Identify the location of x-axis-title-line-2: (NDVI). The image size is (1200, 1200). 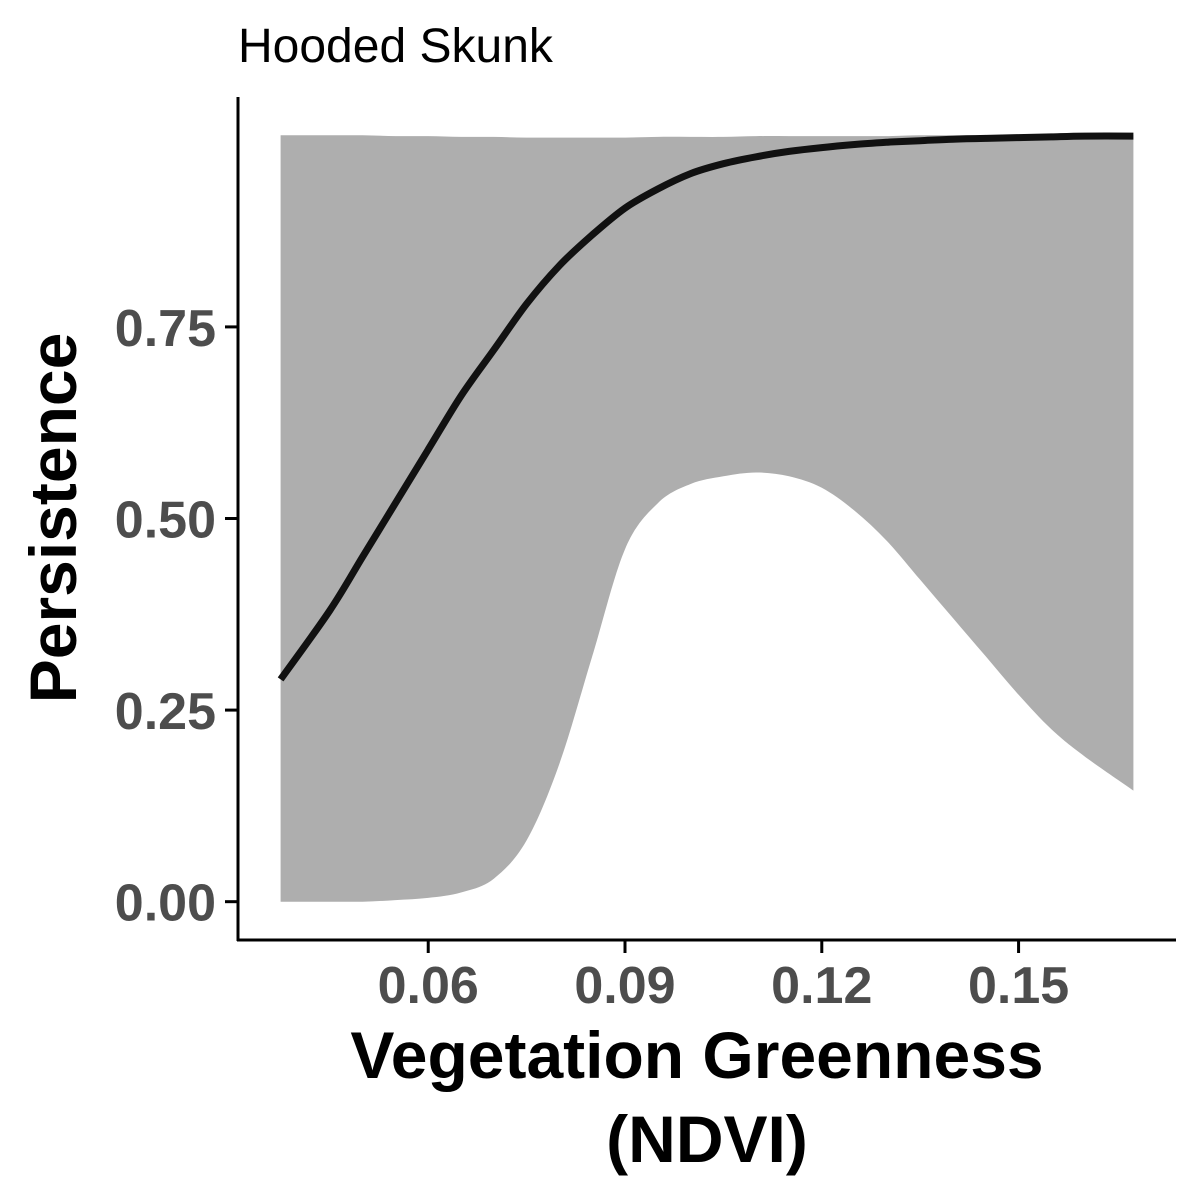
(707, 1139).